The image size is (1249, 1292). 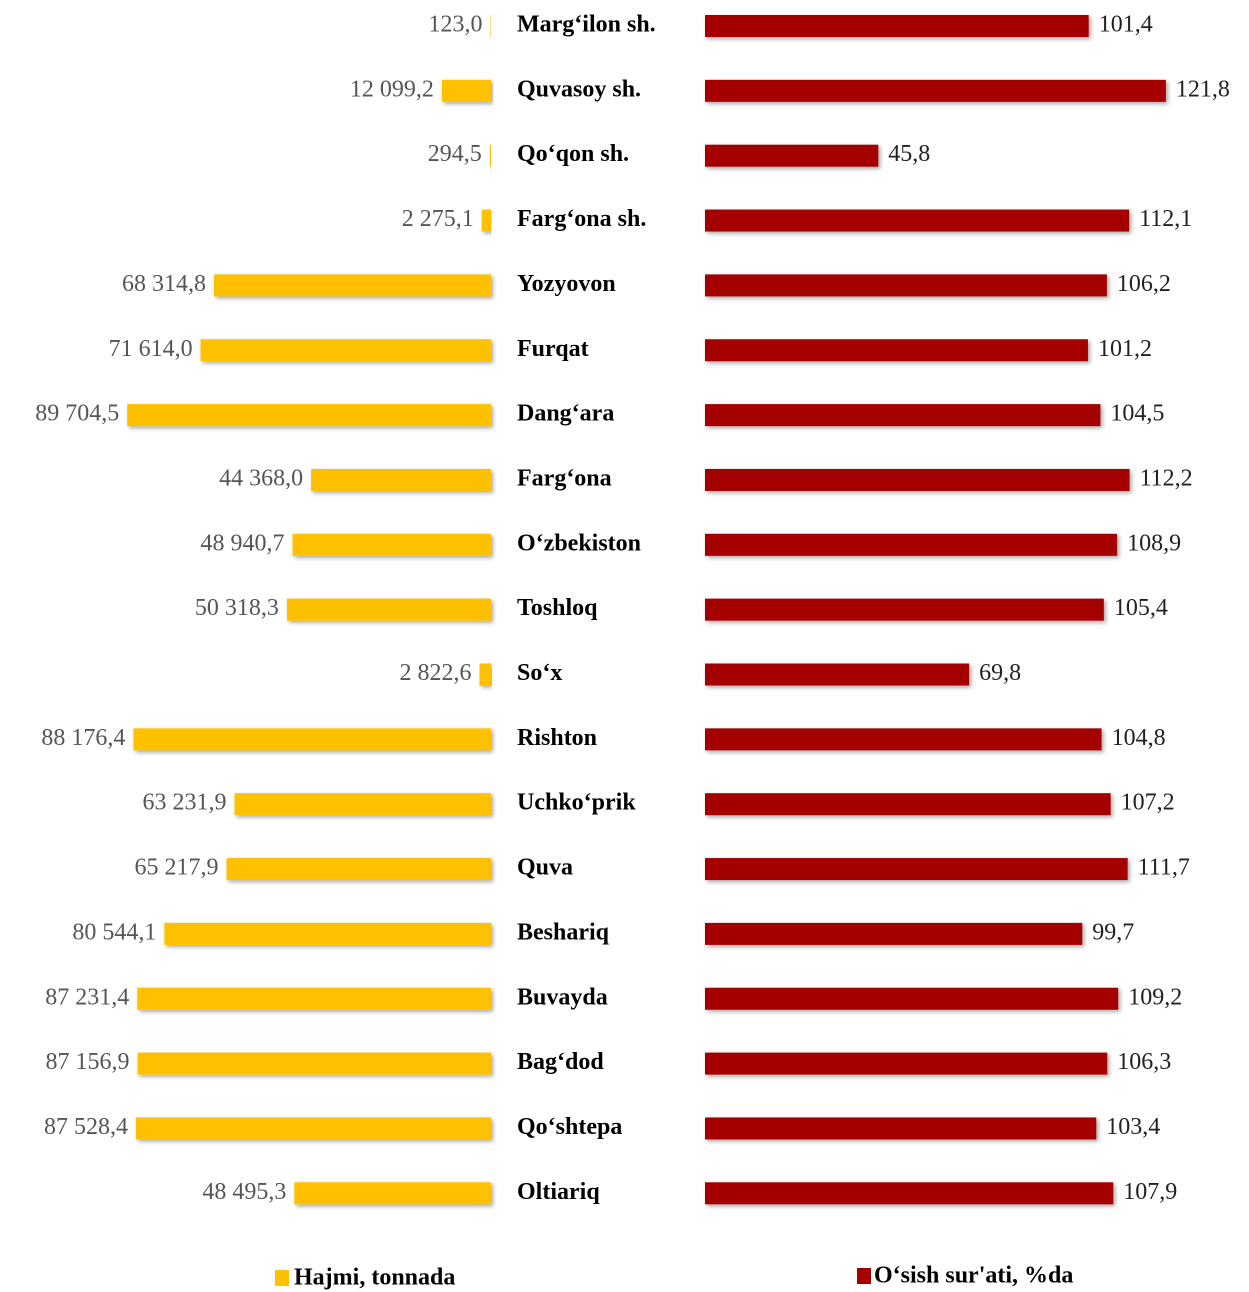 I want to click on value-label: 112,1, so click(x=1165, y=219).